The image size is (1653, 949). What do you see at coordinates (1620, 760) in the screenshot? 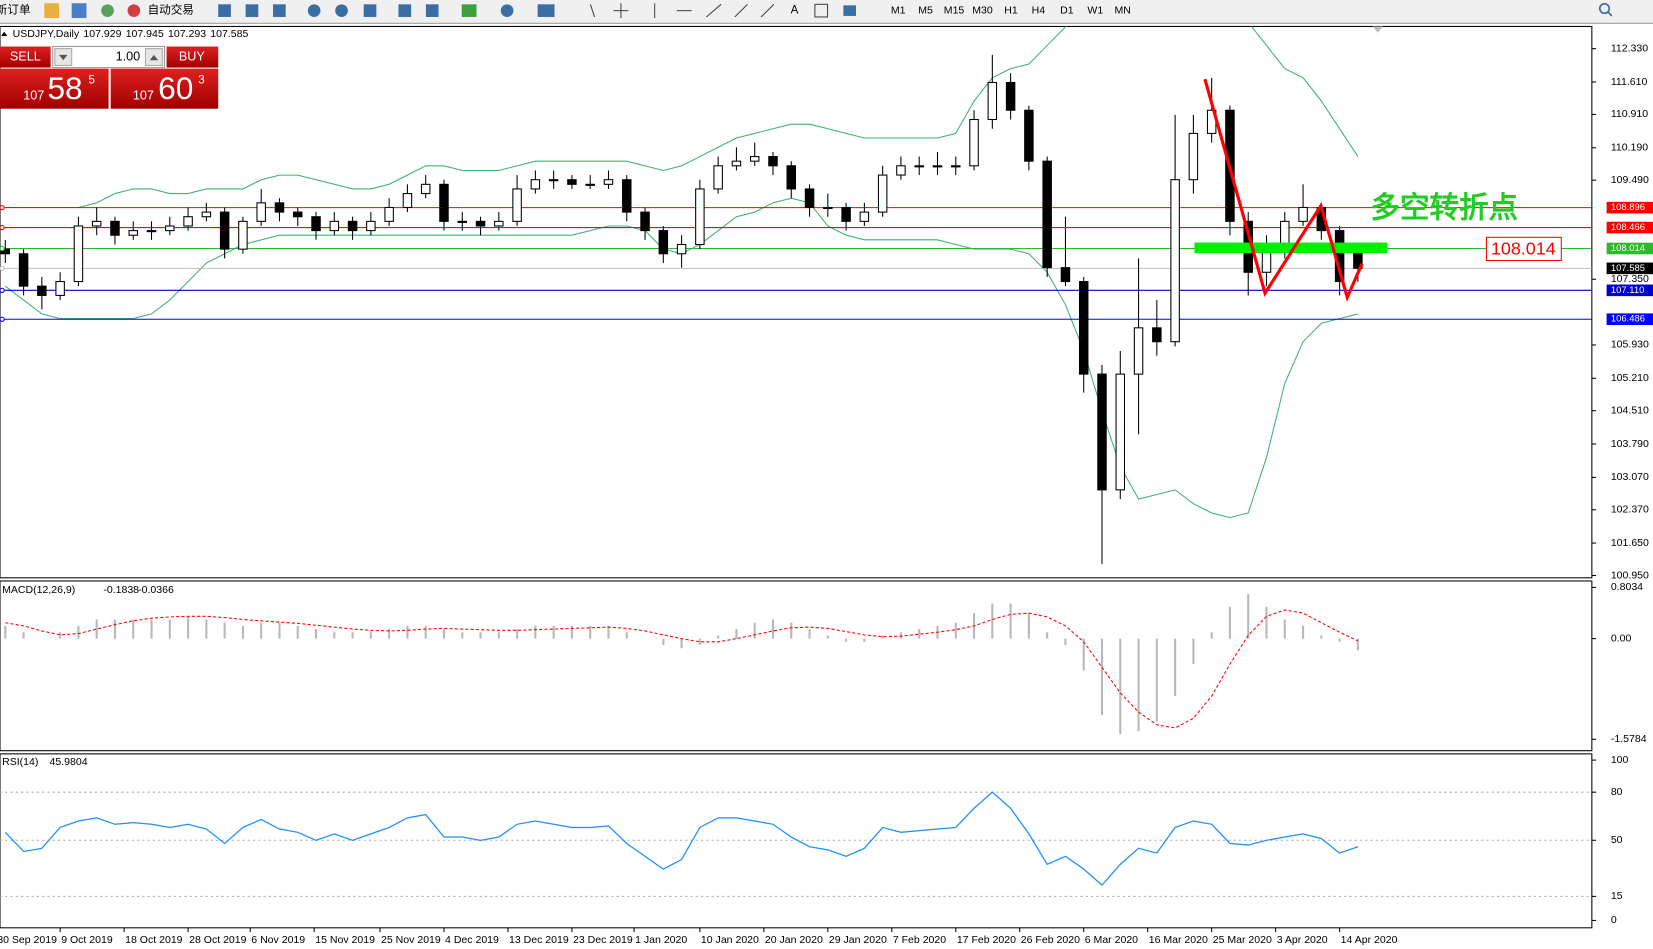
I see `y-tick-label: 100` at bounding box center [1620, 760].